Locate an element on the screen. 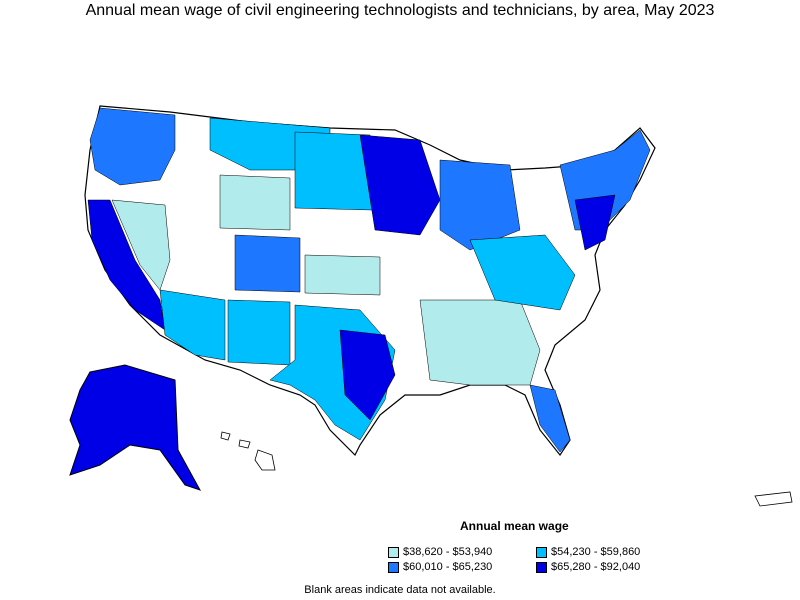 This screenshot has width=800, height=600. footnote: Blank areas indicate data not available. is located at coordinates (400, 590).